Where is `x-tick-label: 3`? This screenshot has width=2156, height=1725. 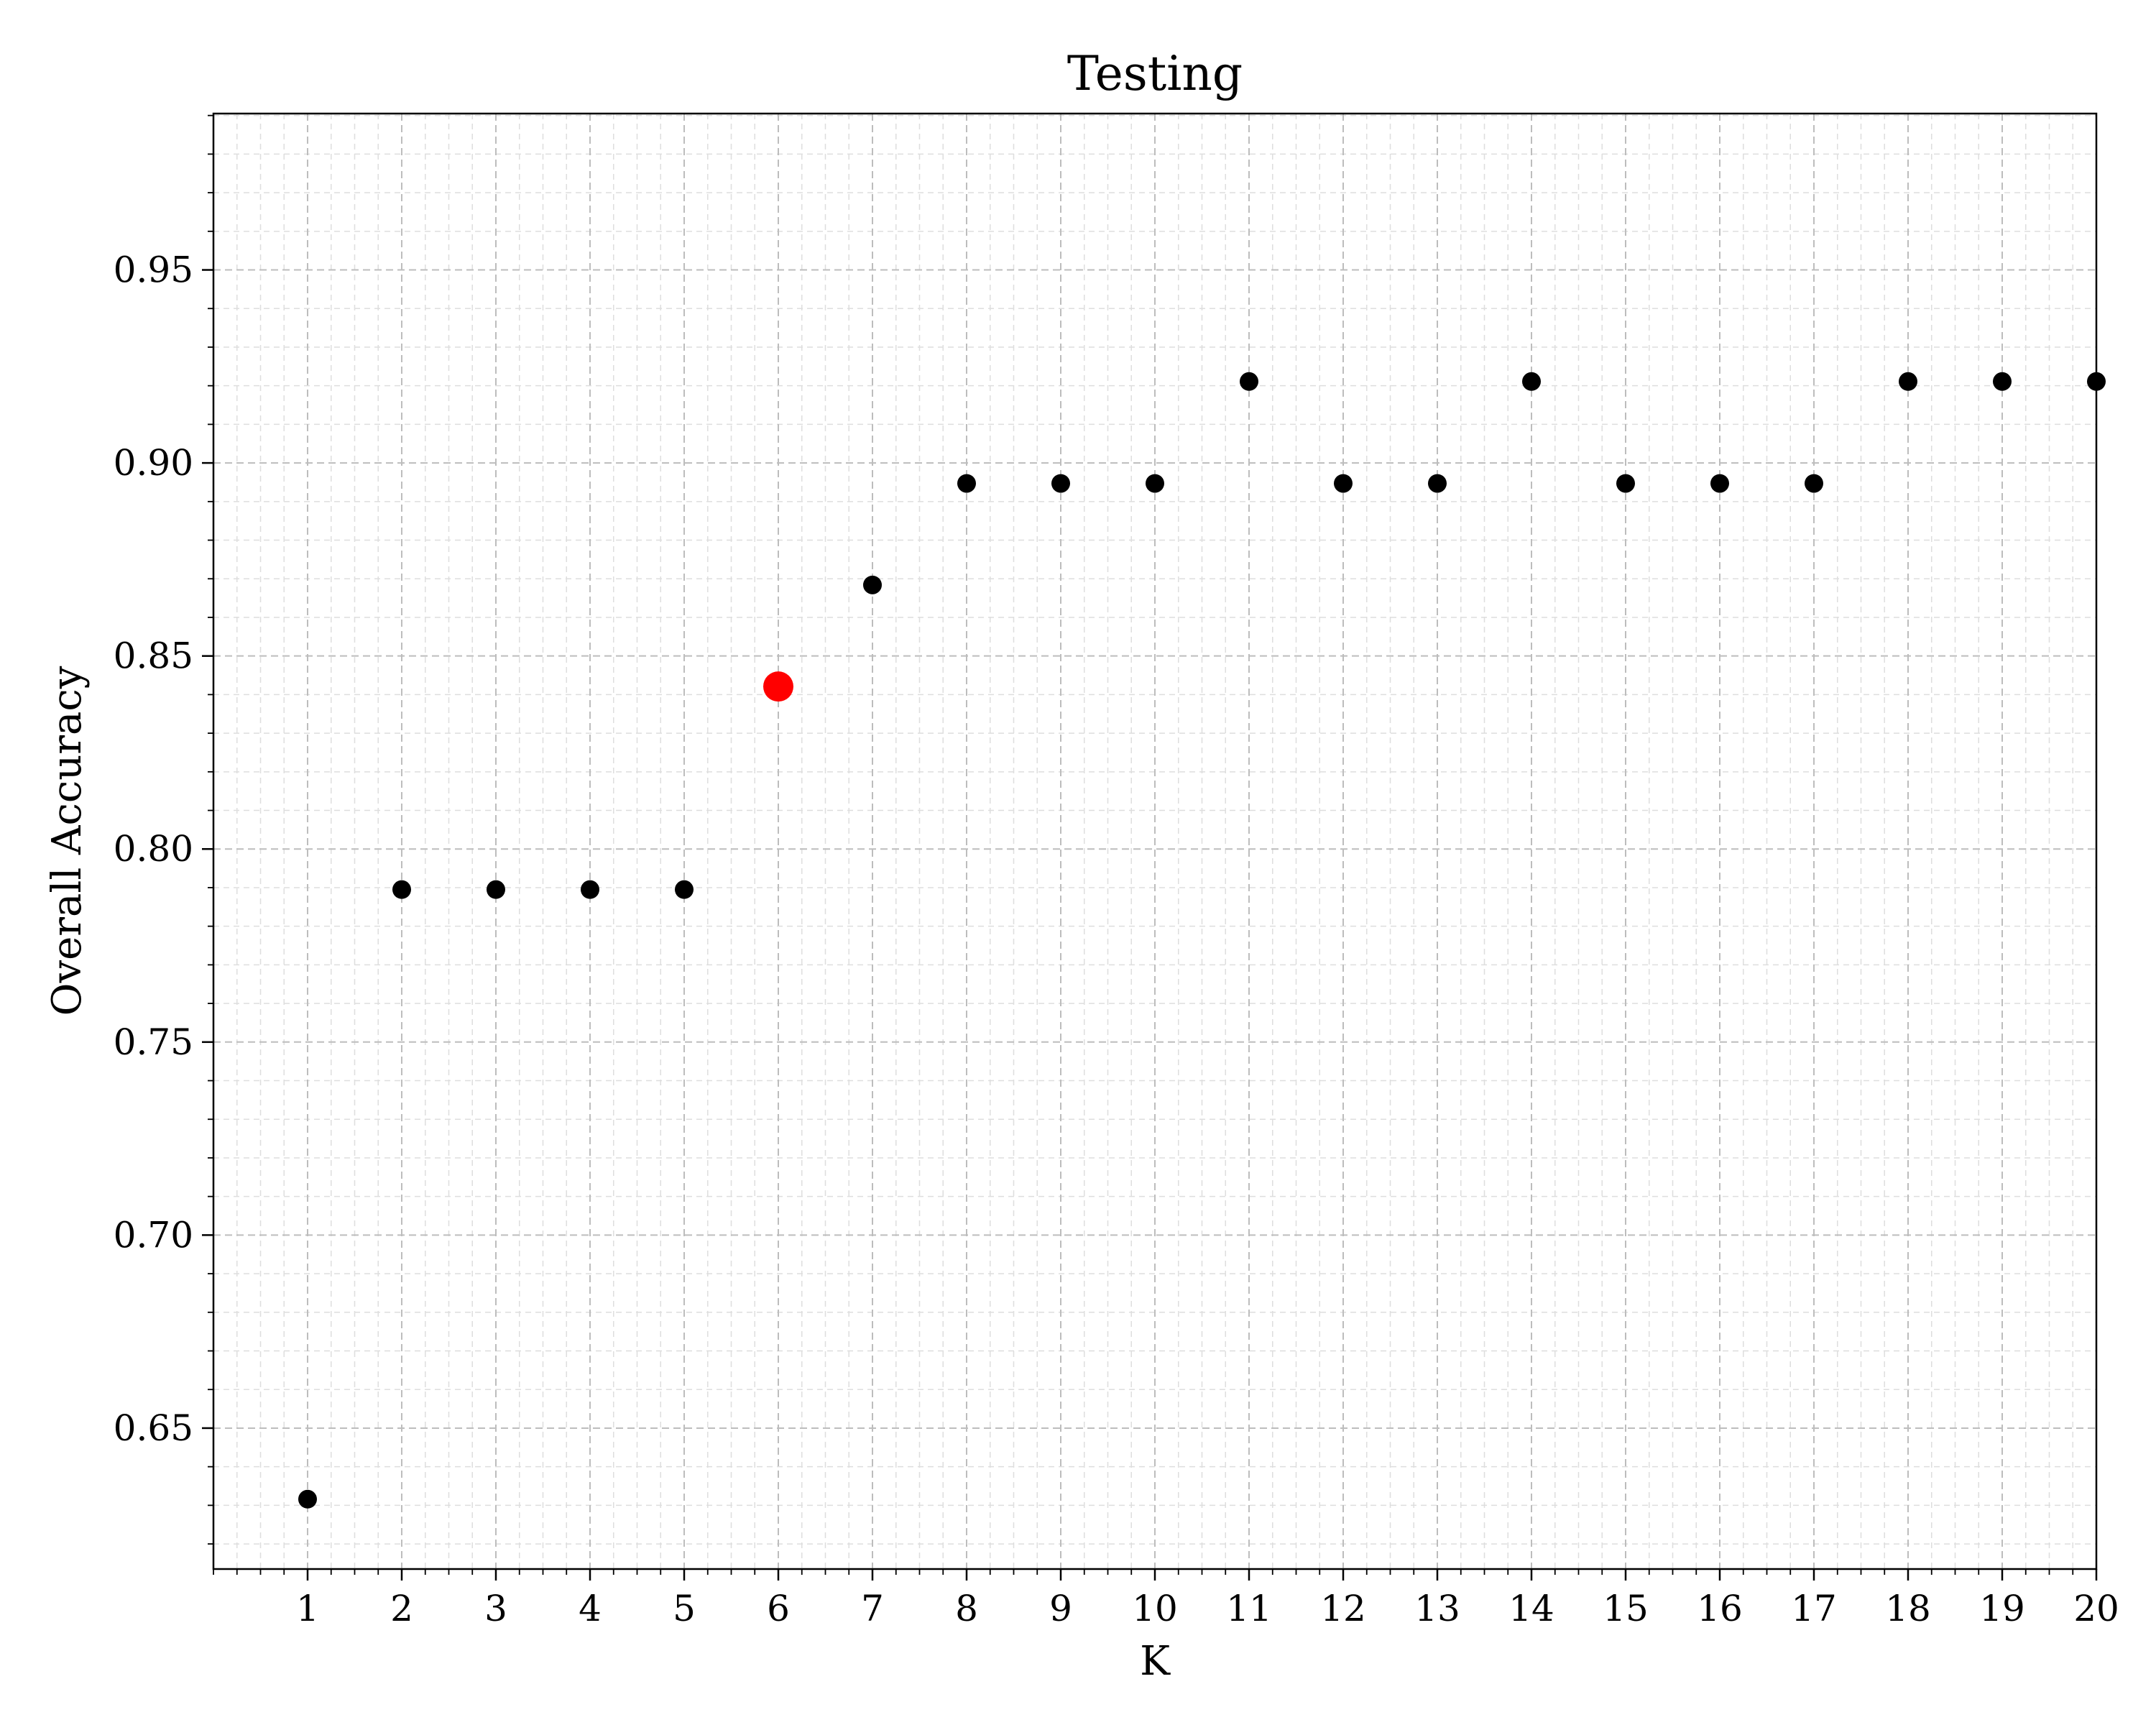
x-tick-label: 3 is located at coordinates (495, 1608).